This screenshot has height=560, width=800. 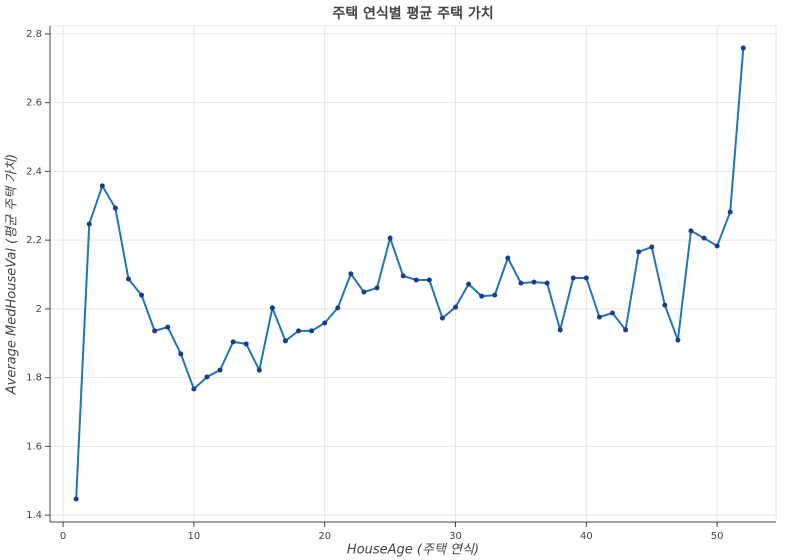 I want to click on y-tick-label: 2.6, so click(x=34, y=103).